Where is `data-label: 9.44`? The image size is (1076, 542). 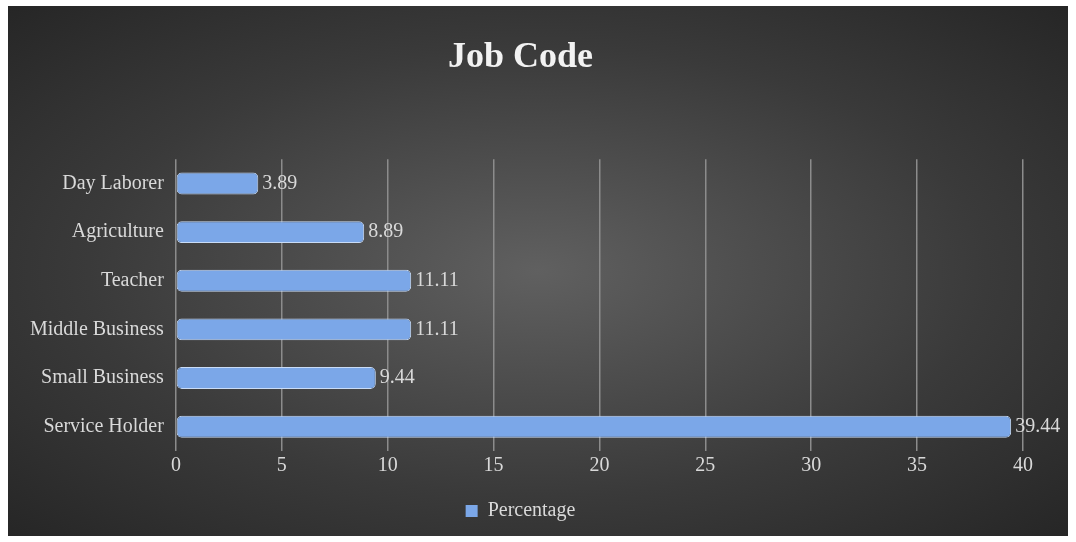 data-label: 9.44 is located at coordinates (397, 376).